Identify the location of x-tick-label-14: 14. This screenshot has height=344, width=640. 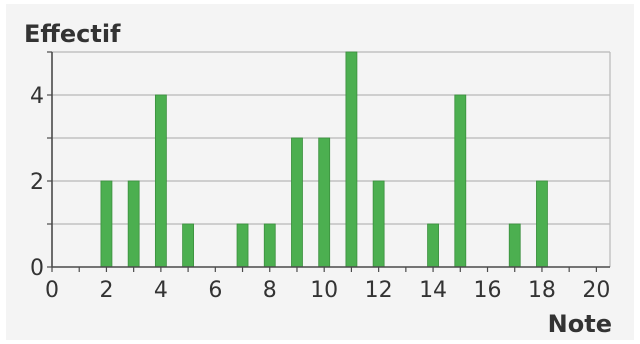
(433, 290).